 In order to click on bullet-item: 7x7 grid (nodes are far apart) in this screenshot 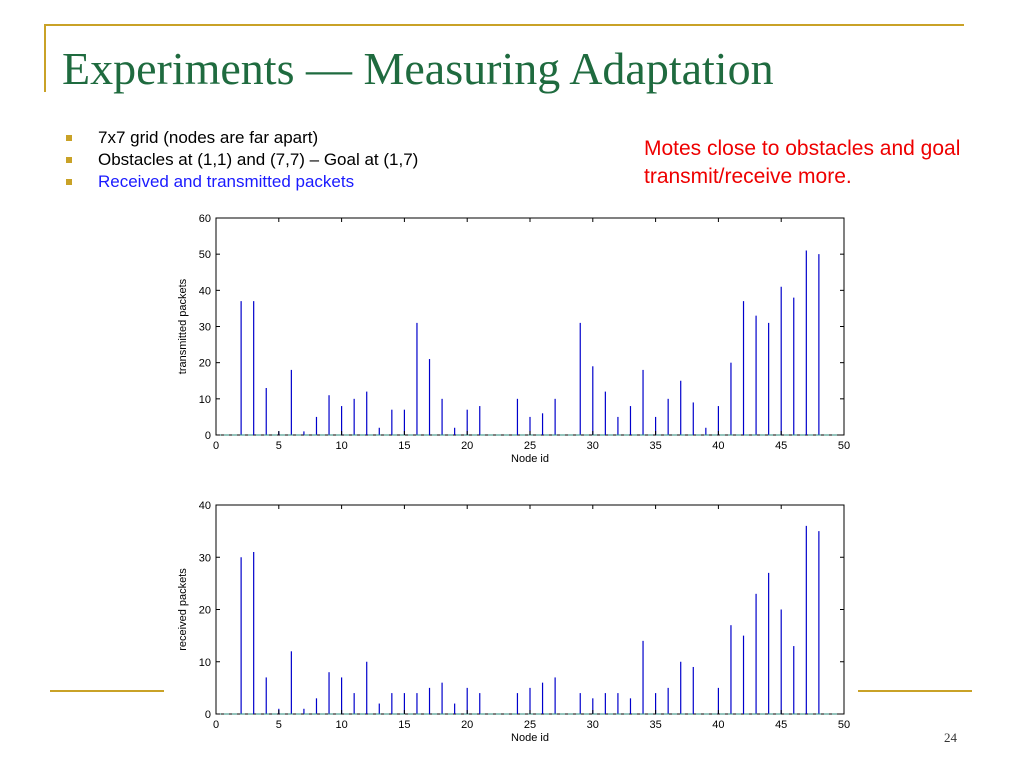, I will do `click(241, 138)`.